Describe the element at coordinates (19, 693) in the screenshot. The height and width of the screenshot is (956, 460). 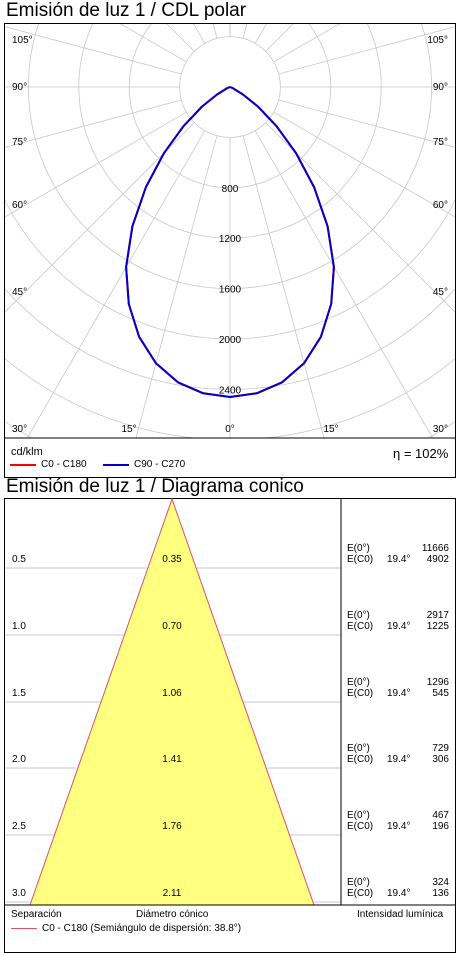
I see `cone-separation-value: 1.5` at that location.